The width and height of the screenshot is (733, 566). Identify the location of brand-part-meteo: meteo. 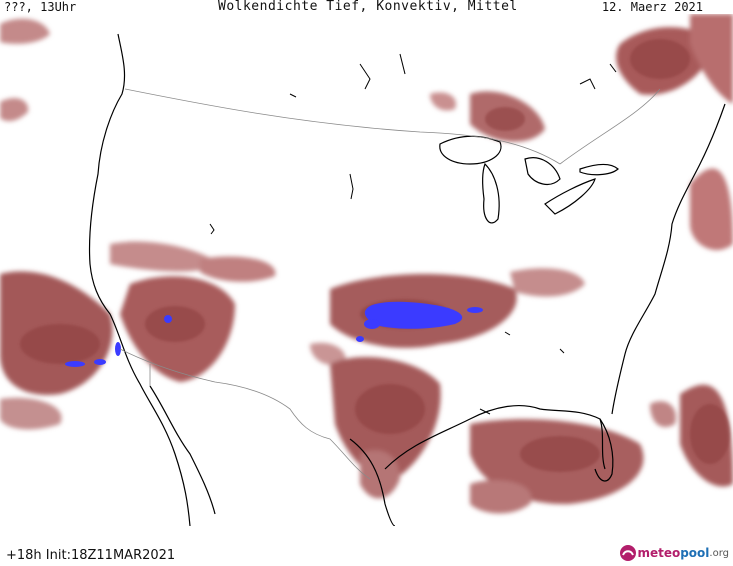
(659, 553).